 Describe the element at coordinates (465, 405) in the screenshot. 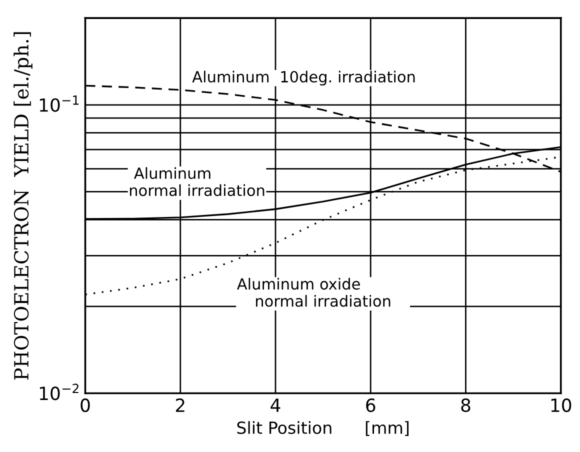

I see `x-tick-label: 8` at that location.